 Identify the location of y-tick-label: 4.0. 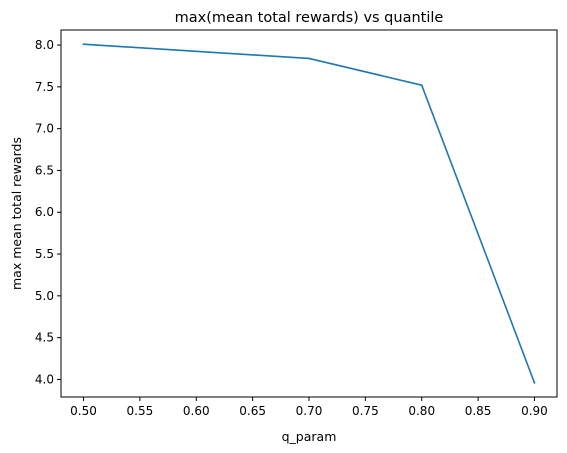
(44, 379).